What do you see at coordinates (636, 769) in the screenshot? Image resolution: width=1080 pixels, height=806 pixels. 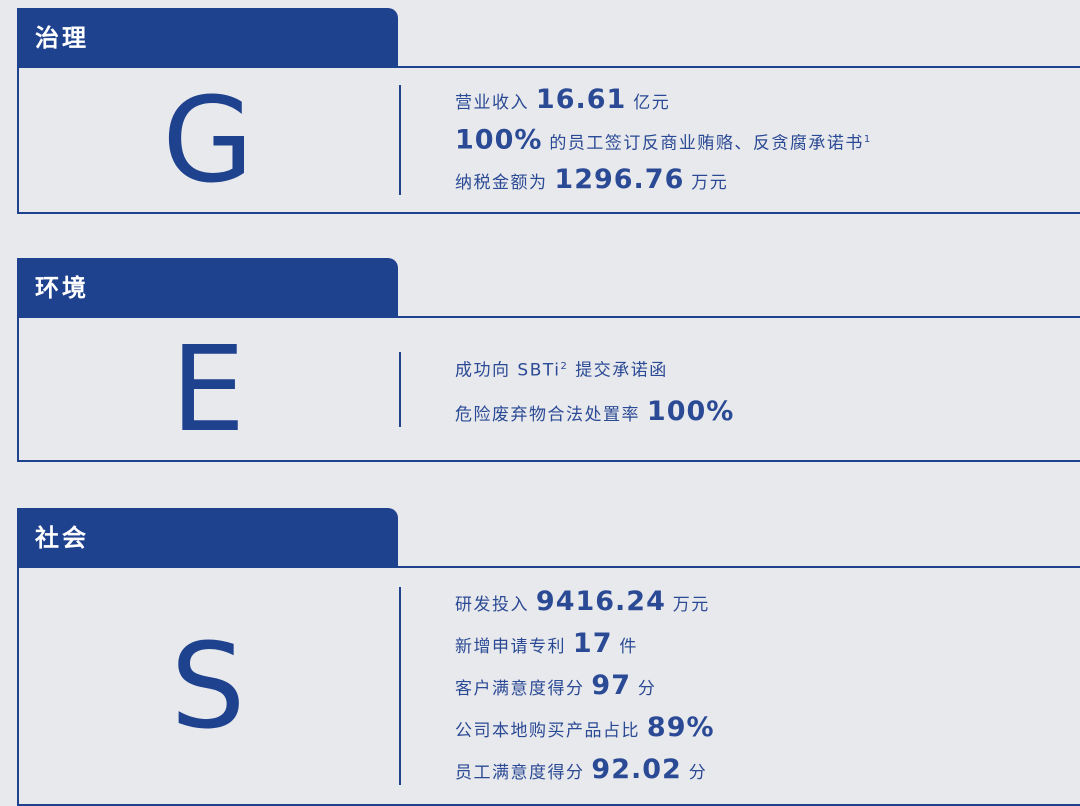 I see `metric-value: 92.02` at bounding box center [636, 769].